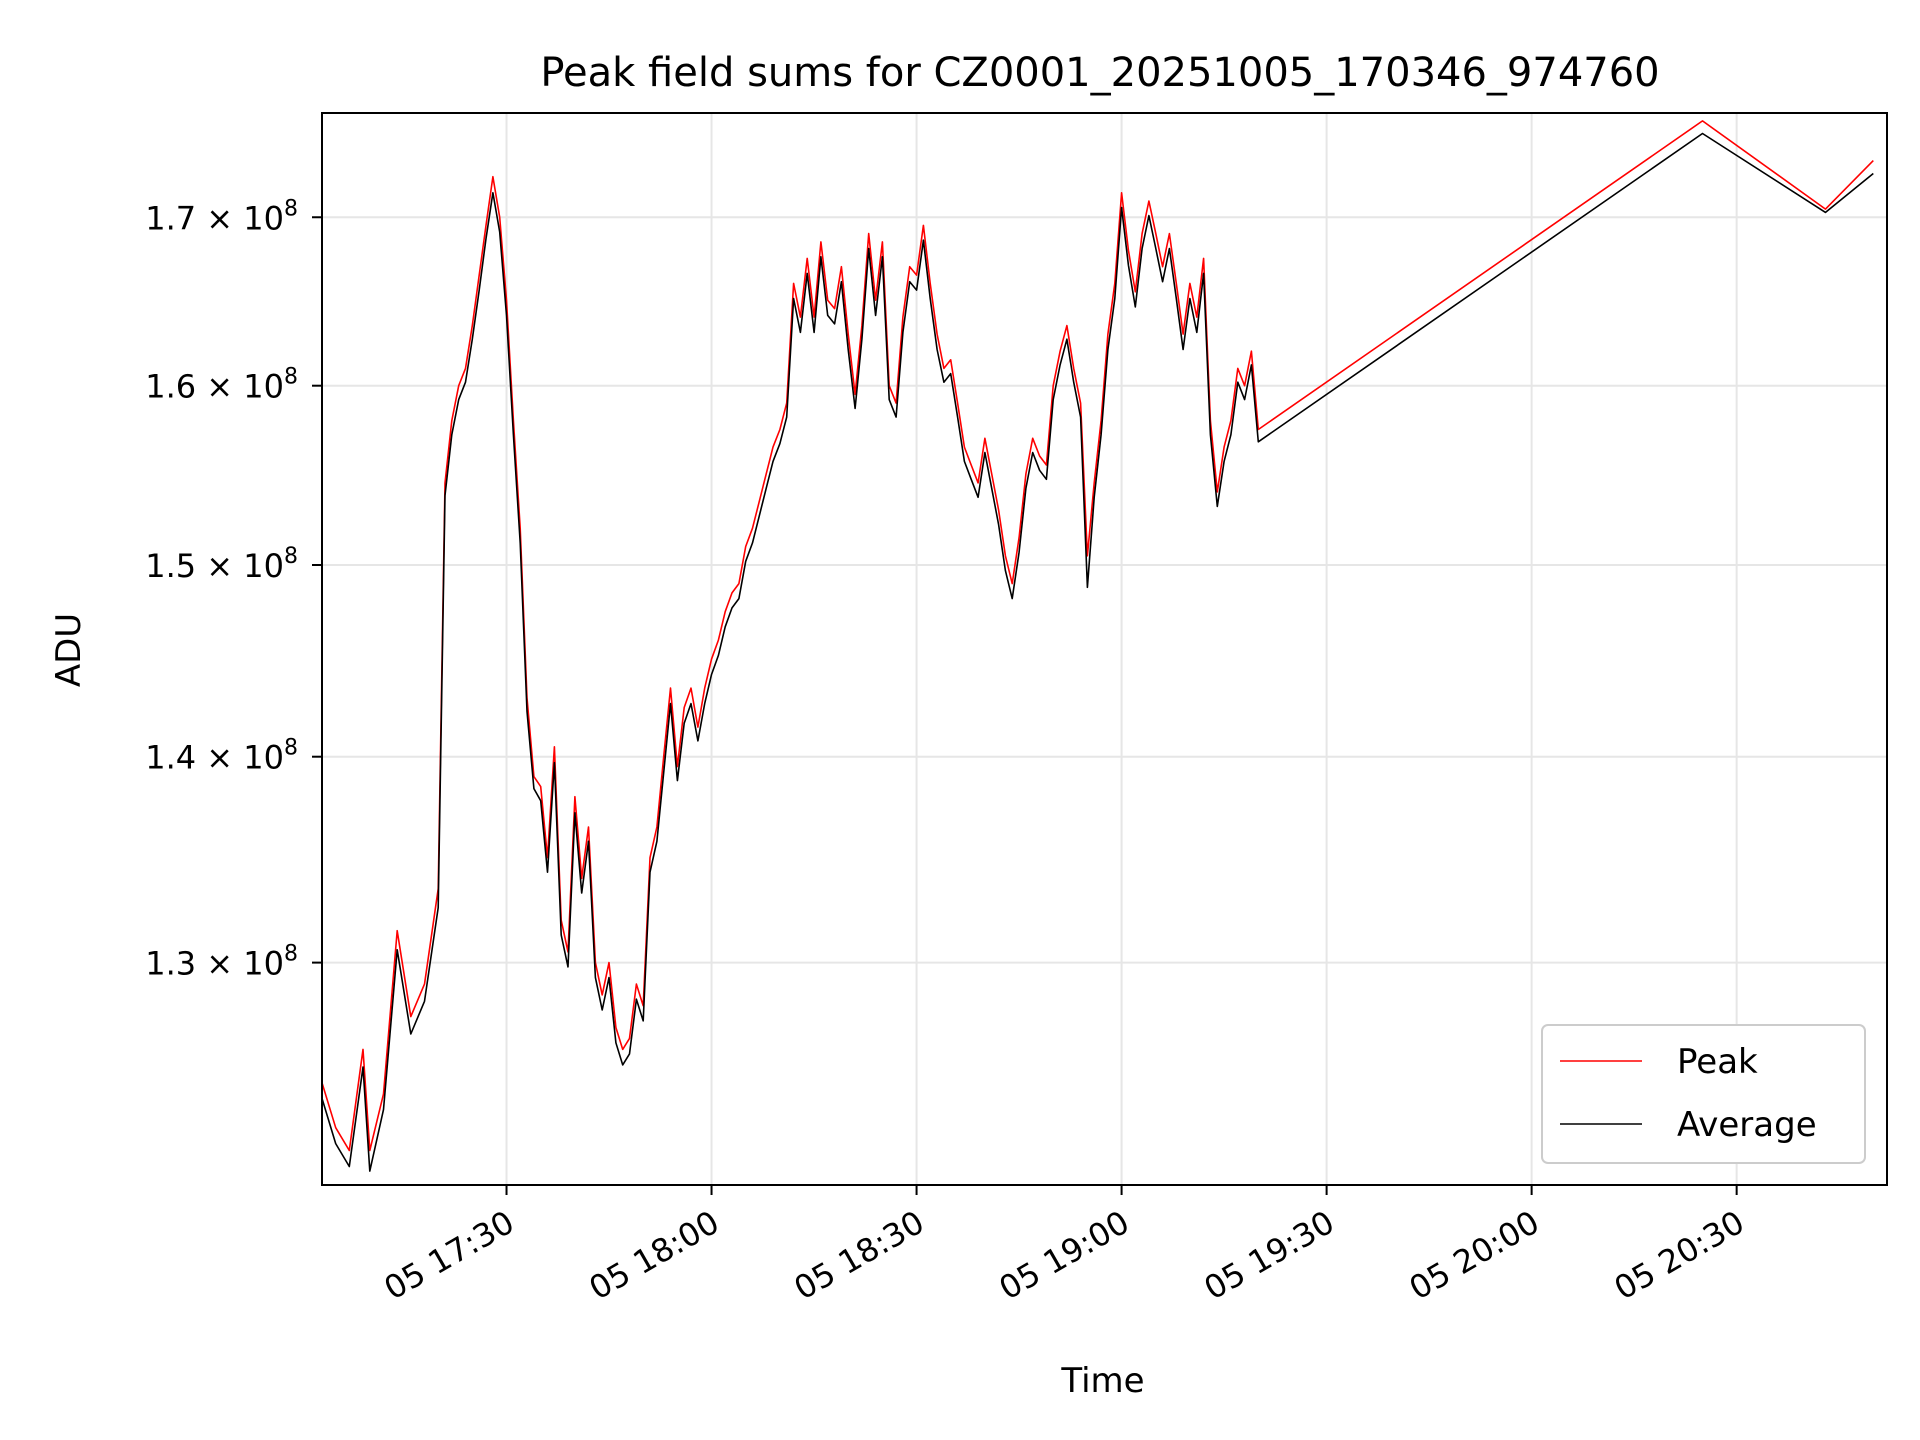  I want to click on y-tick-label: 1.3 × 108, so click(221, 962).